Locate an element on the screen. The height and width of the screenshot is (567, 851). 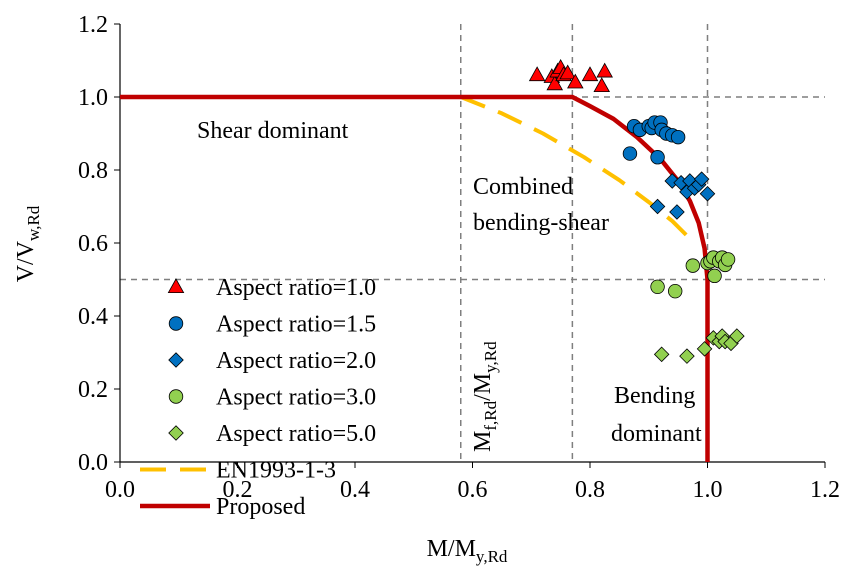
y-axis-ticks: 0.0 0.2 0.4 0.6 0.8 1.0 1.2 is located at coordinates (99, 244).